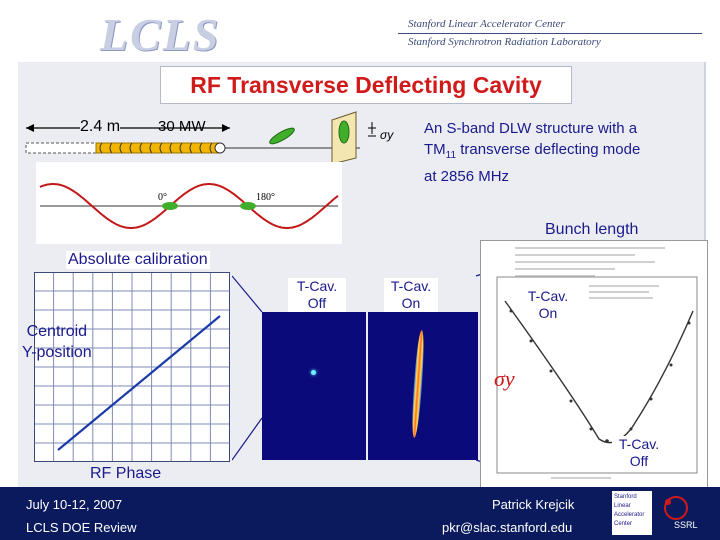 The height and width of the screenshot is (540, 720). I want to click on rf-phase-label: RF Phase, so click(126, 473).